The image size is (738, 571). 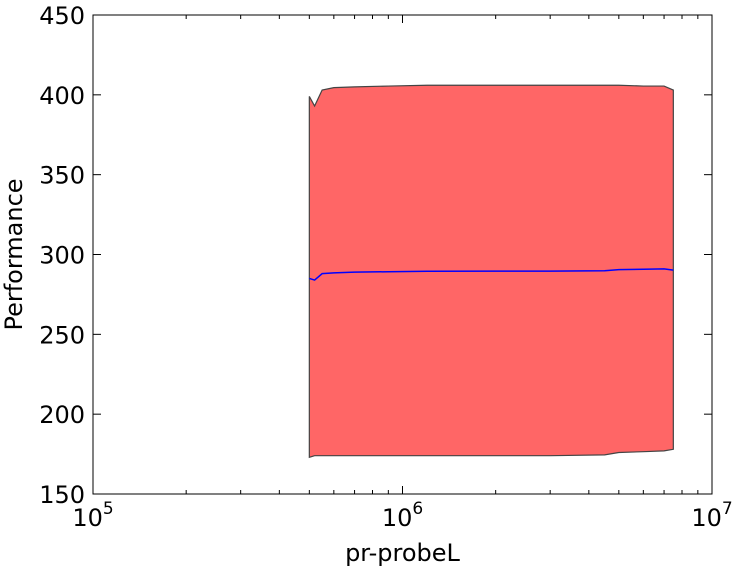 I want to click on x-tick-label: 10⁷, so click(x=711, y=515).